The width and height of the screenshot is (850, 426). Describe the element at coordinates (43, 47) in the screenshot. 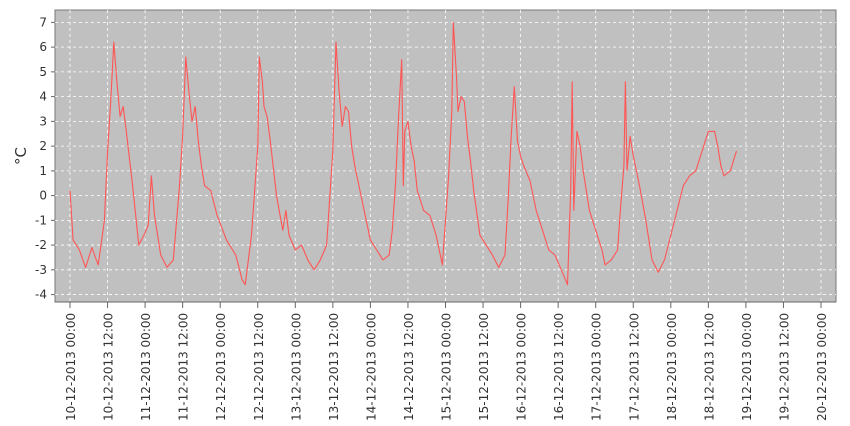

I see `y-tick-label: 6` at that location.